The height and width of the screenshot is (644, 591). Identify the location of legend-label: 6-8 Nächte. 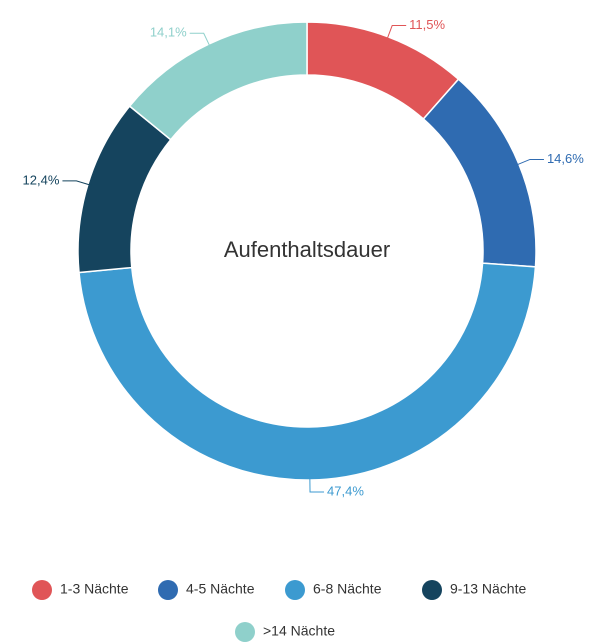
(347, 589).